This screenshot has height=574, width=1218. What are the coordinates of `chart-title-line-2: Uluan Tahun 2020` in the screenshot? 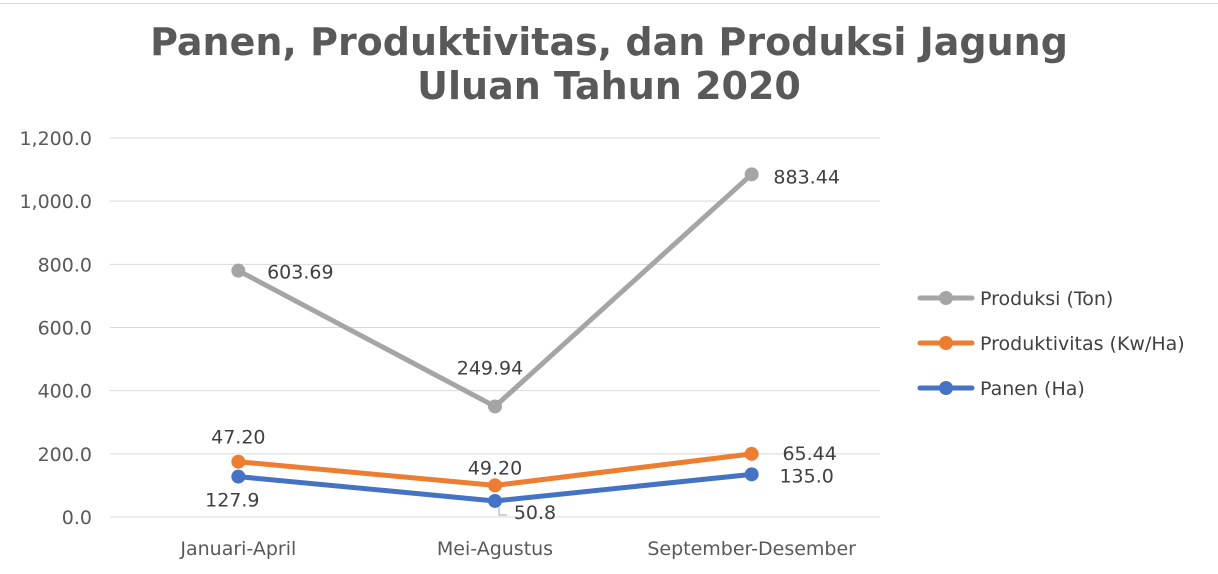 It's located at (609, 86).